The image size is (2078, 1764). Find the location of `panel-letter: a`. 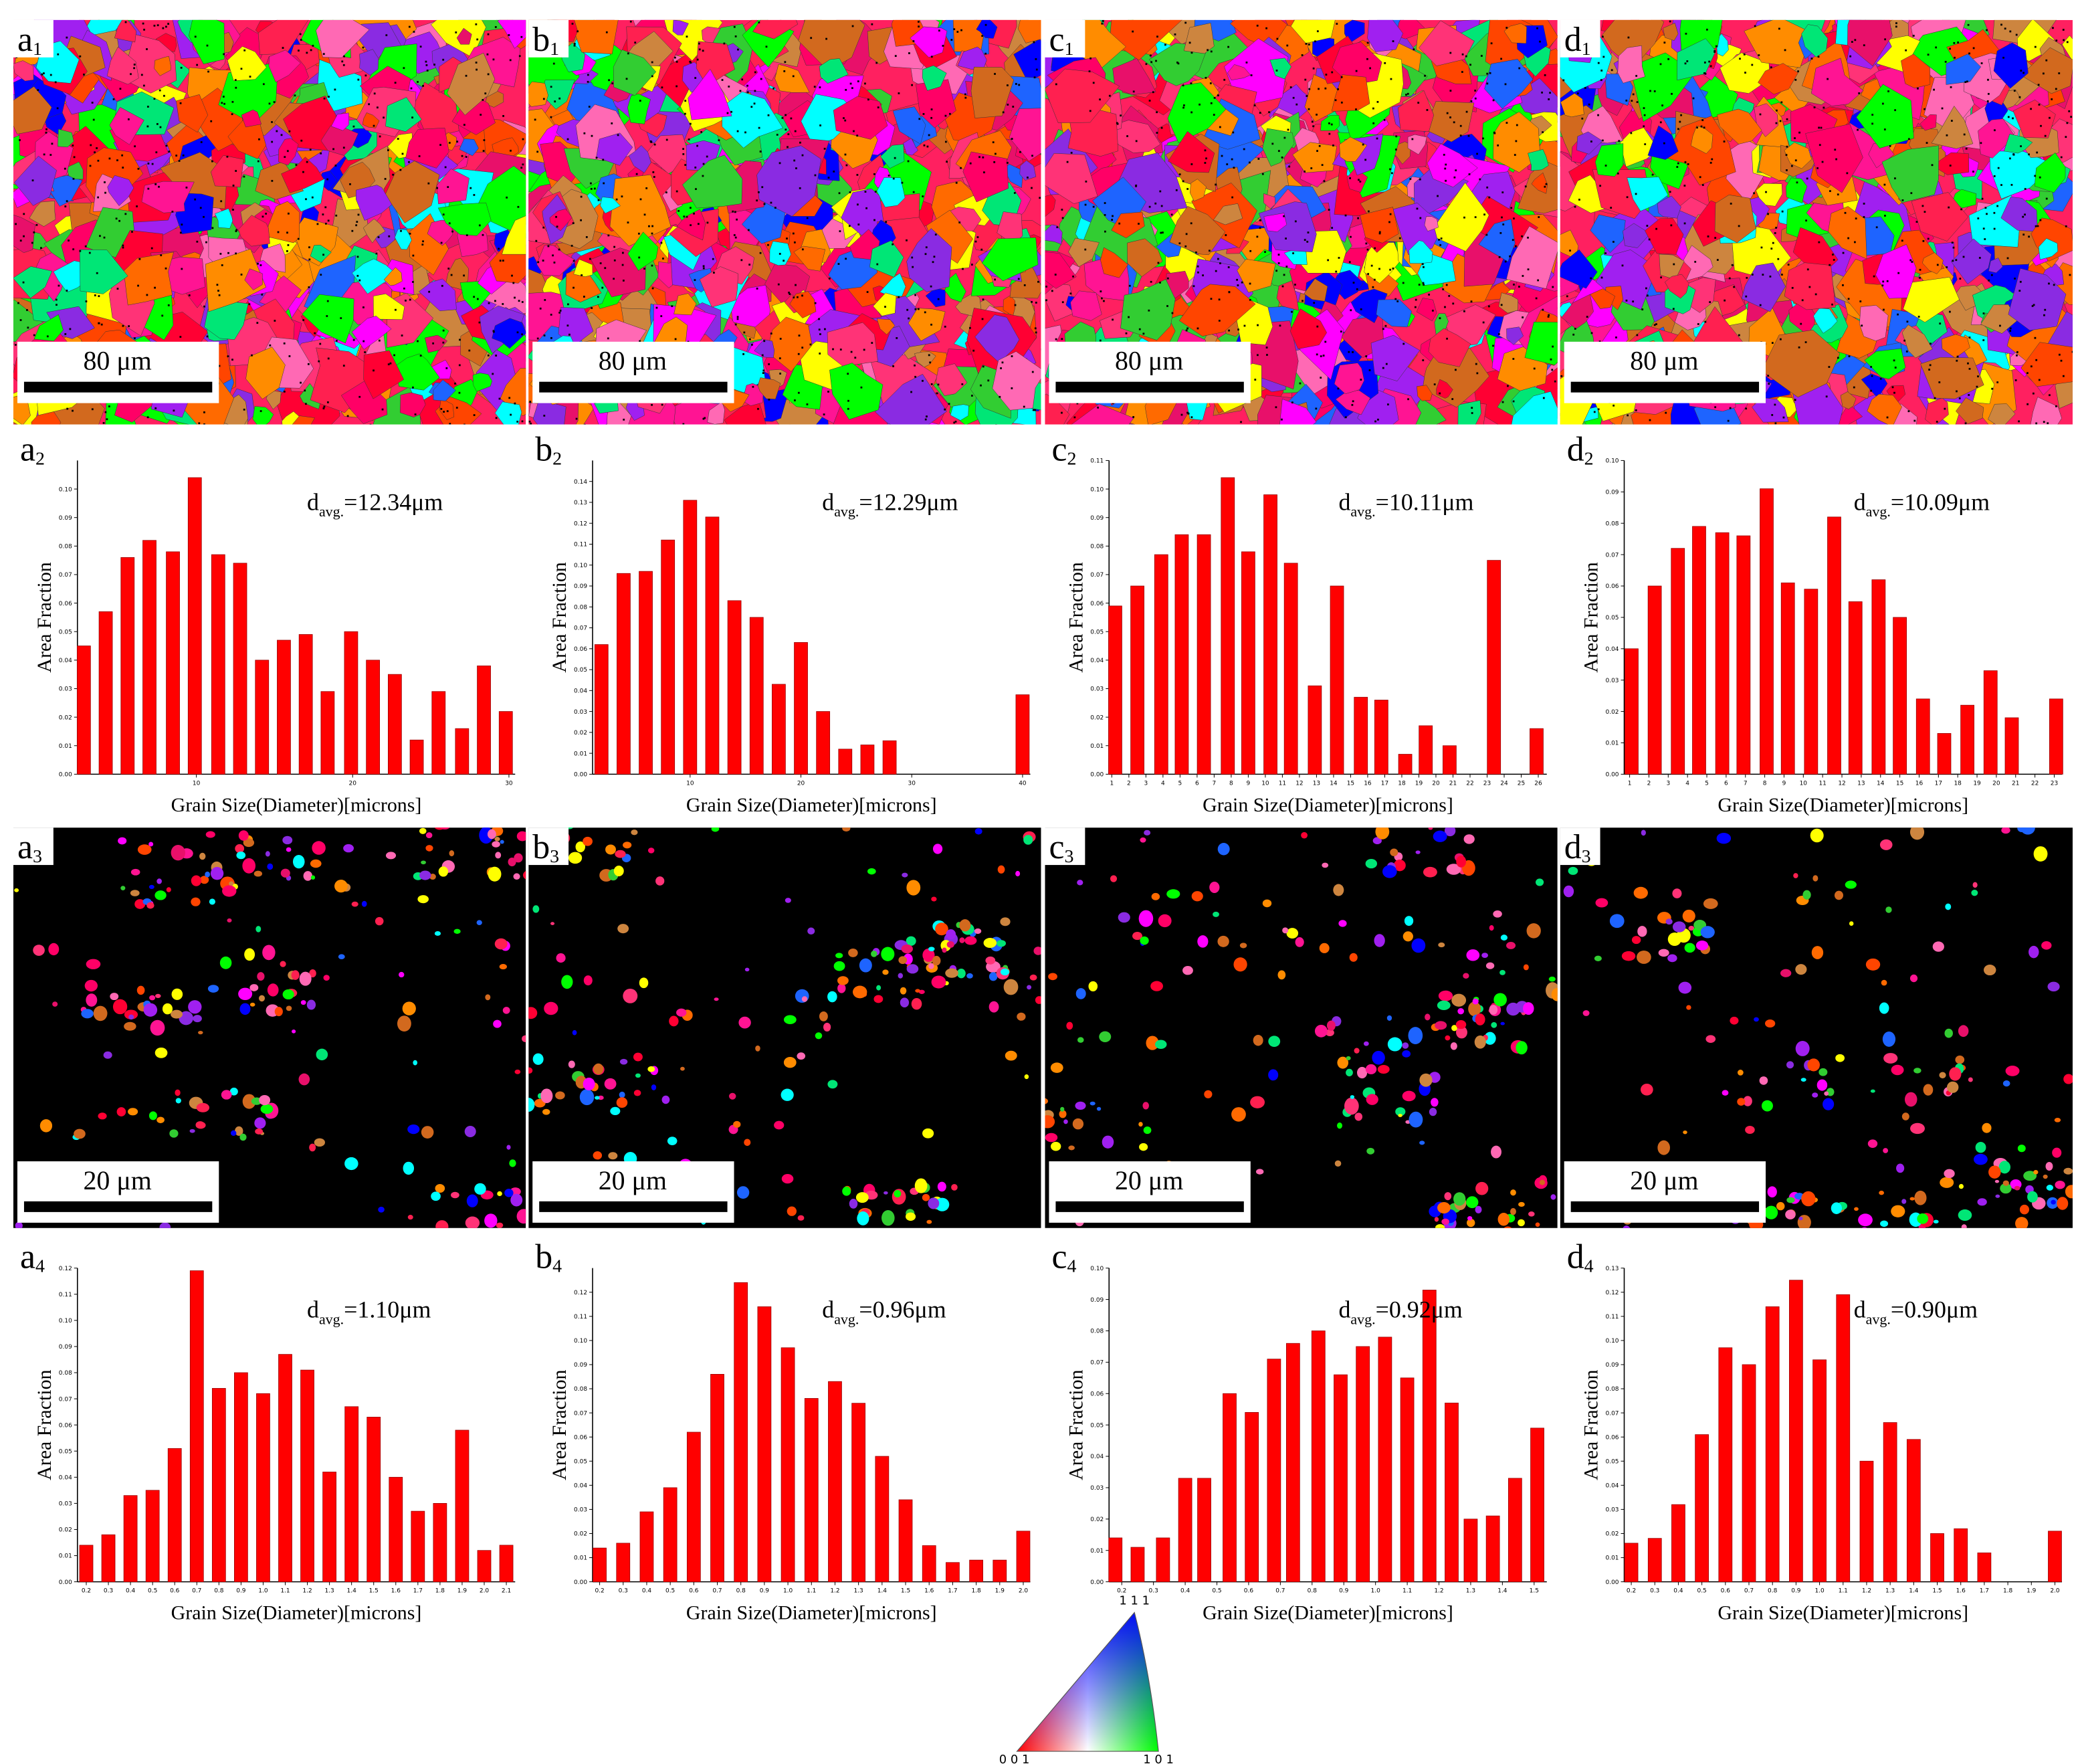

panel-letter: a is located at coordinates (25, 847).